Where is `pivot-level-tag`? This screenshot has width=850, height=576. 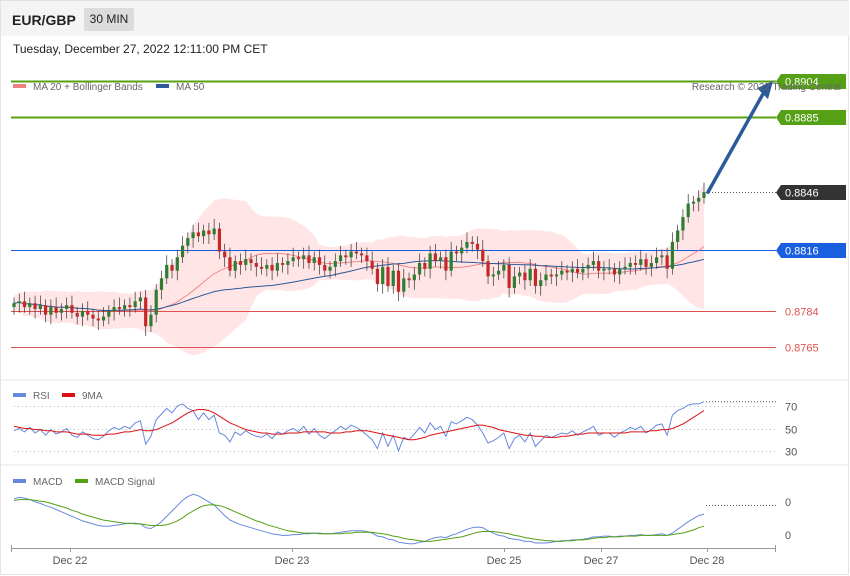
pivot-level-tag is located at coordinates (811, 250).